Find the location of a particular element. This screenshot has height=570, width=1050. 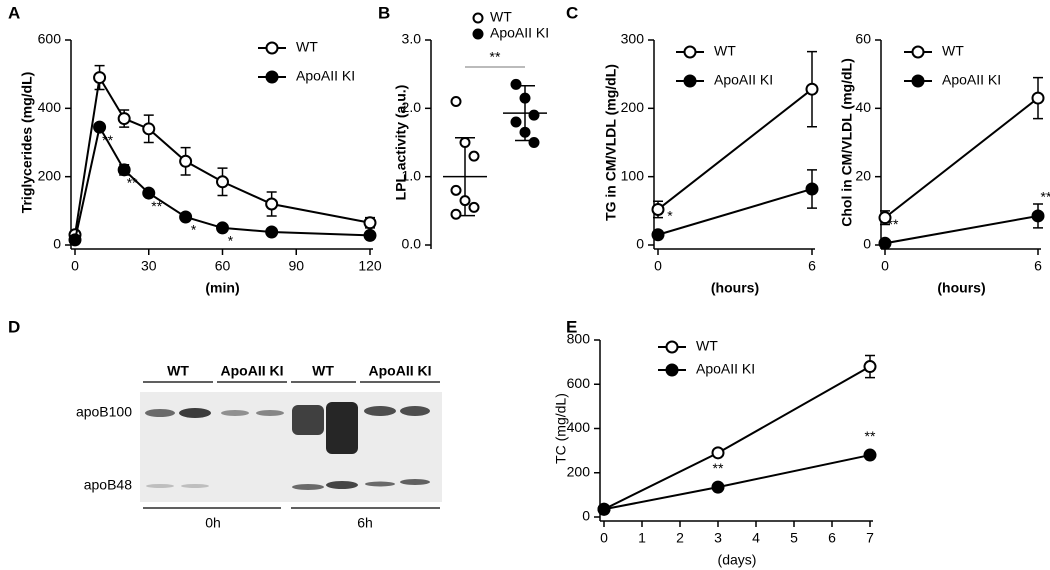

y-tick-label: 1.0 is located at coordinates (412, 175).